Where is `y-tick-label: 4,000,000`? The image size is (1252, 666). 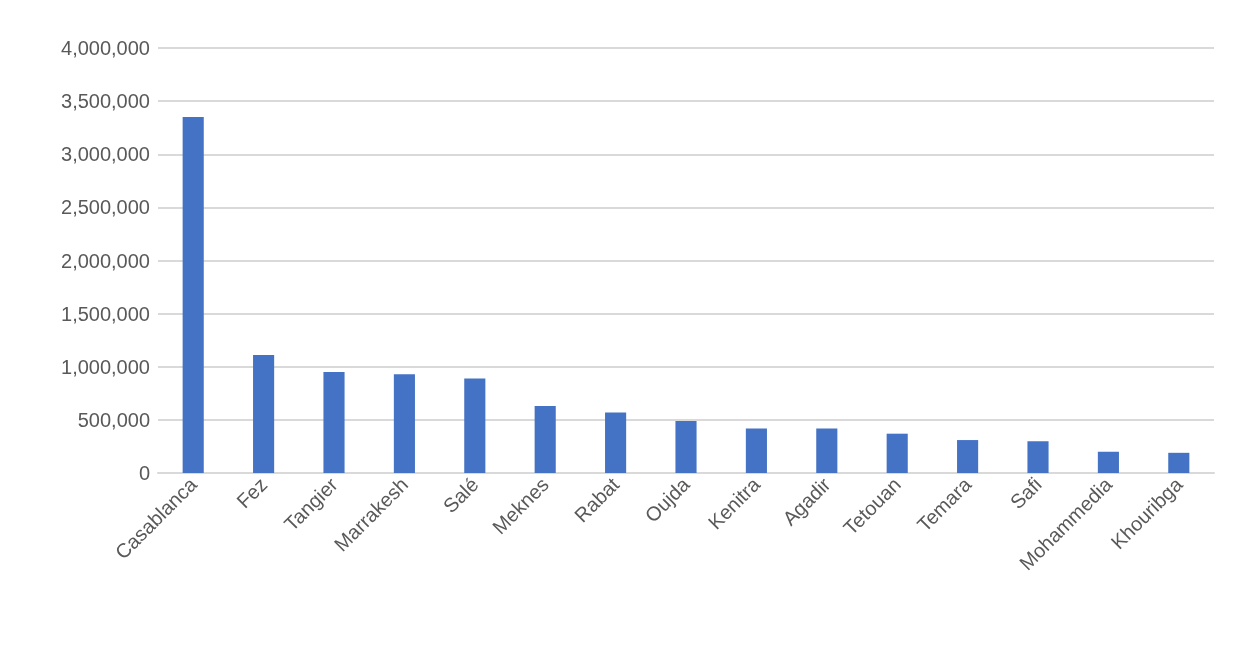 y-tick-label: 4,000,000 is located at coordinates (105, 48).